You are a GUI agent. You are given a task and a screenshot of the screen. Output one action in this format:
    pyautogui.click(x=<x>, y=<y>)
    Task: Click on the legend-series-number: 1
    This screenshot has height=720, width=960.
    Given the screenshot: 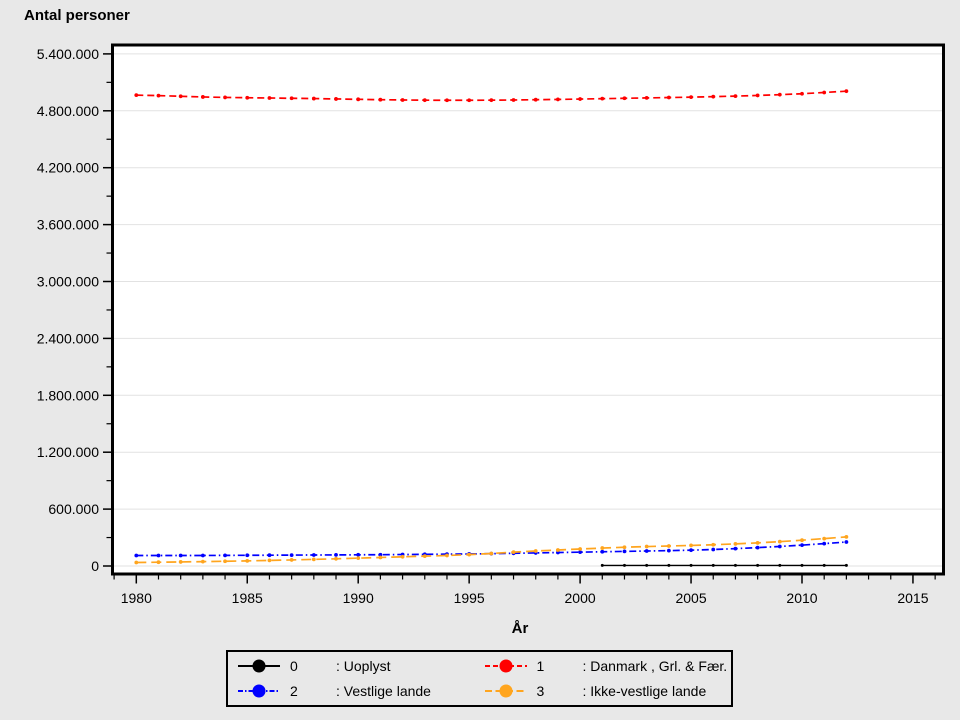 What is the action you would take?
    pyautogui.click(x=540, y=666)
    